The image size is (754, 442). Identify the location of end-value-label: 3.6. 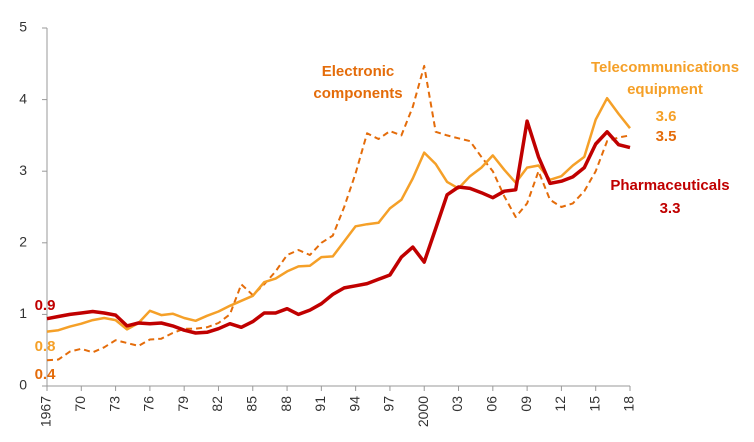
(666, 116).